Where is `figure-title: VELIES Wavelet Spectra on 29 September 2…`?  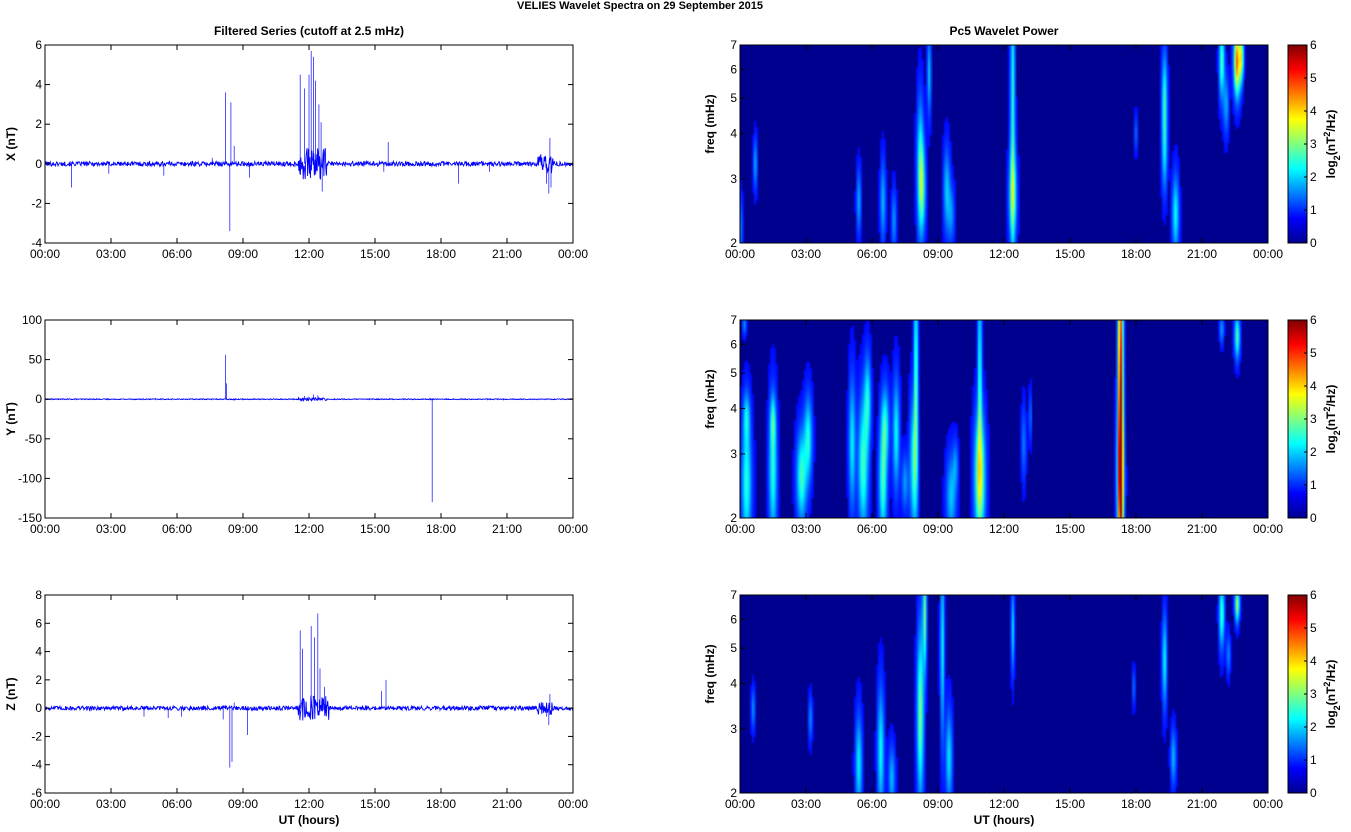 figure-title: VELIES Wavelet Spectra on 29 September 2… is located at coordinates (640, 6).